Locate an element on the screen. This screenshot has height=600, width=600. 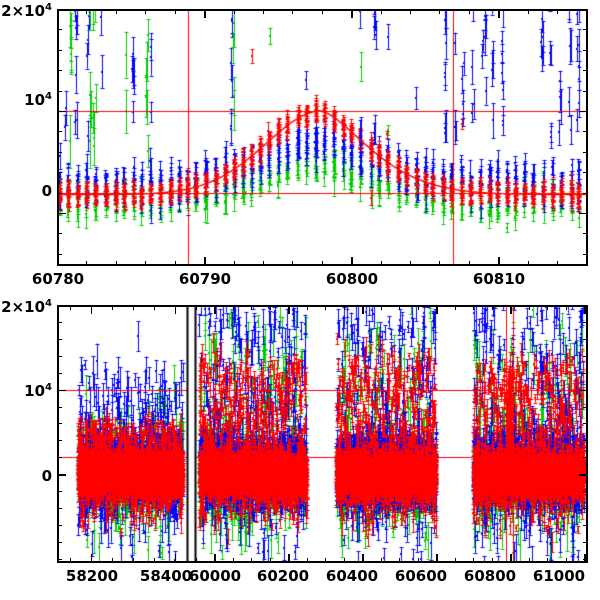
bottom-ytick-label-0: 0 is located at coordinates (46, 476).